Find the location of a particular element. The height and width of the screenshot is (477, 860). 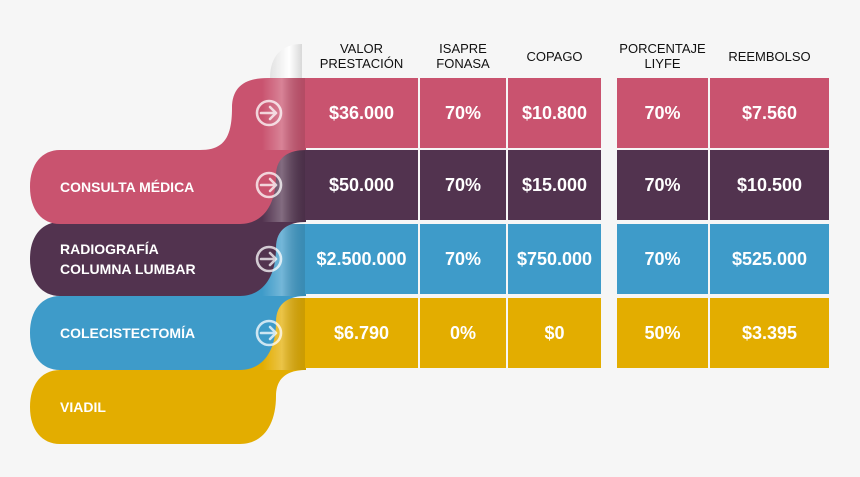

table-cell-value: $0 is located at coordinates (554, 332).